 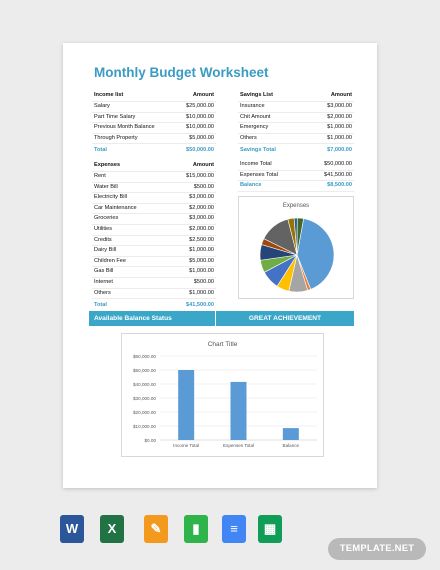 What do you see at coordinates (291, 445) in the screenshot?
I see `x-tick-label: Balance` at bounding box center [291, 445].